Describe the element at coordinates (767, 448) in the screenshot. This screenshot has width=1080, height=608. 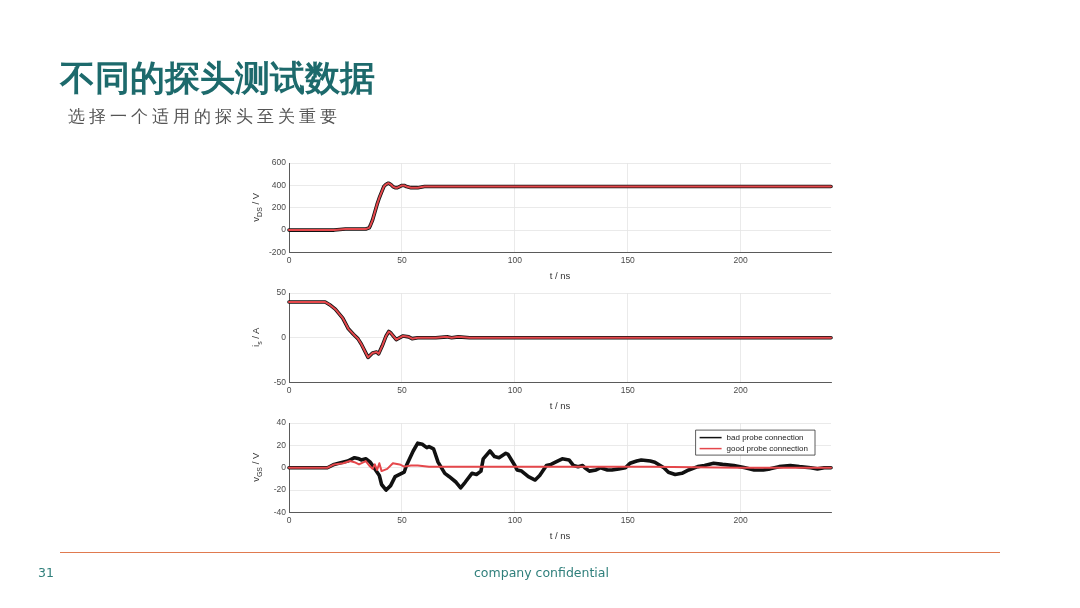
I see `legend-label: good probe connection` at that location.